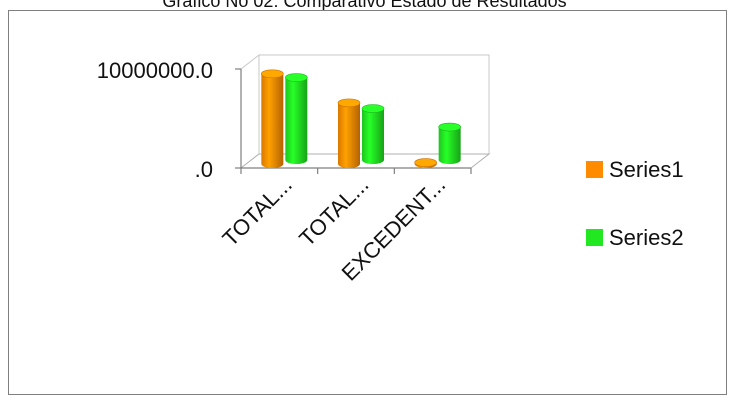 This screenshot has width=729, height=401. I want to click on back-wall, so click(374, 104).